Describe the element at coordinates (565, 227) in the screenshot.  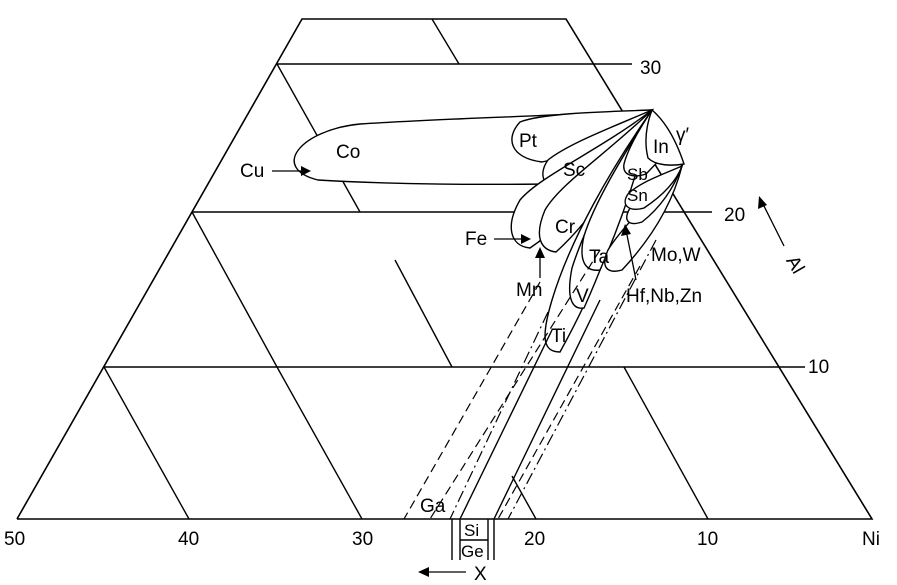
I see `label-cr: Cr` at that location.